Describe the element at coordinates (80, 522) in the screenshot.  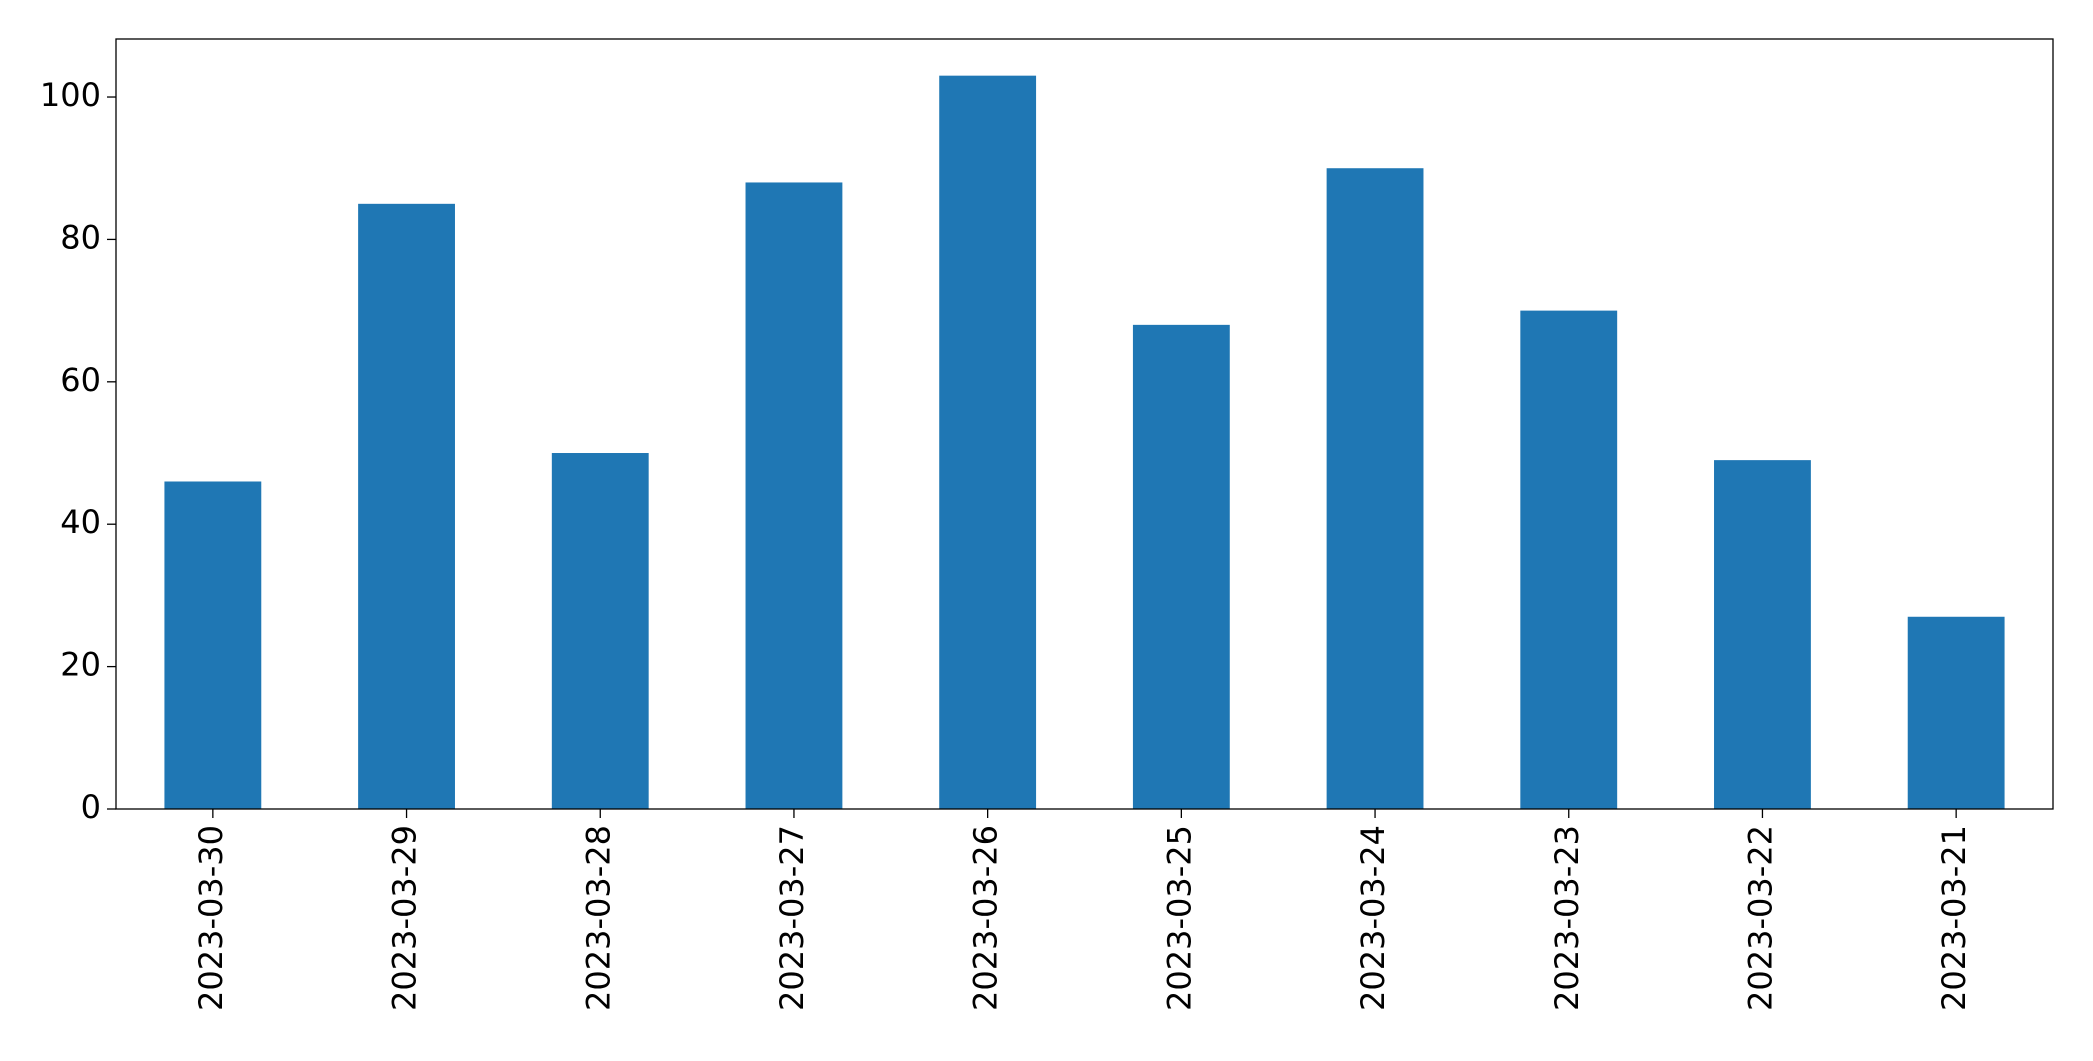
I see `y-tick-label: 40` at that location.